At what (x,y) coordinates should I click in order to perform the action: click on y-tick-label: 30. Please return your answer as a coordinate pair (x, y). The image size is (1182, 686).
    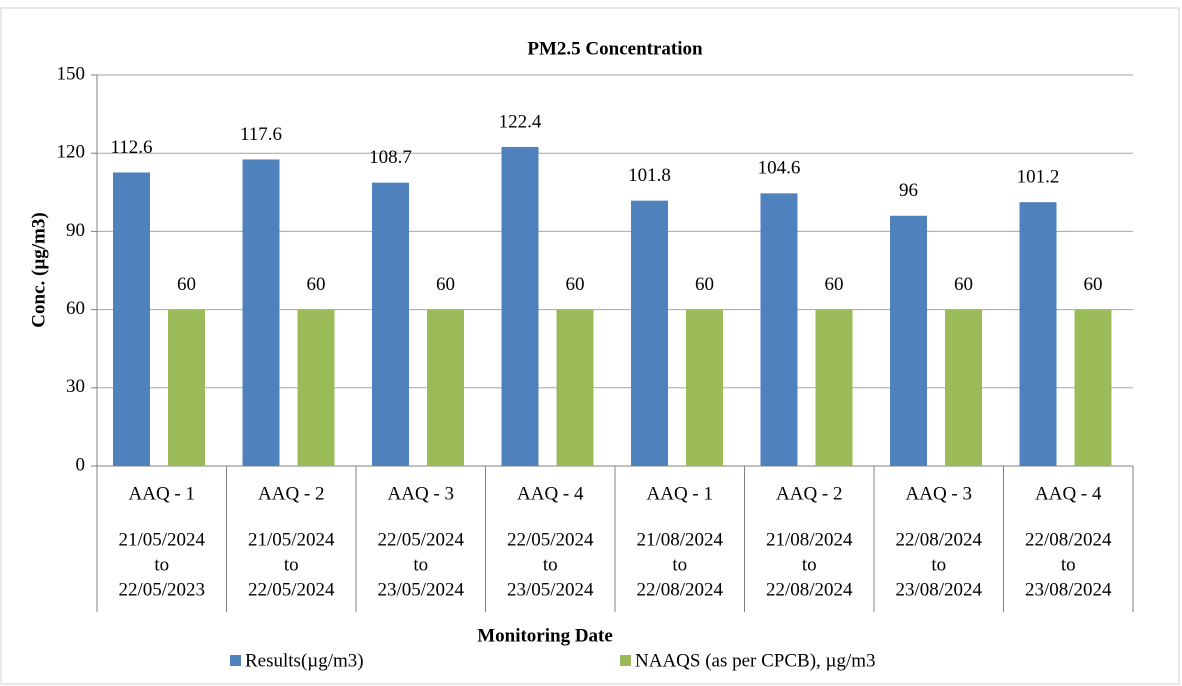
    Looking at the image, I should click on (75, 386).